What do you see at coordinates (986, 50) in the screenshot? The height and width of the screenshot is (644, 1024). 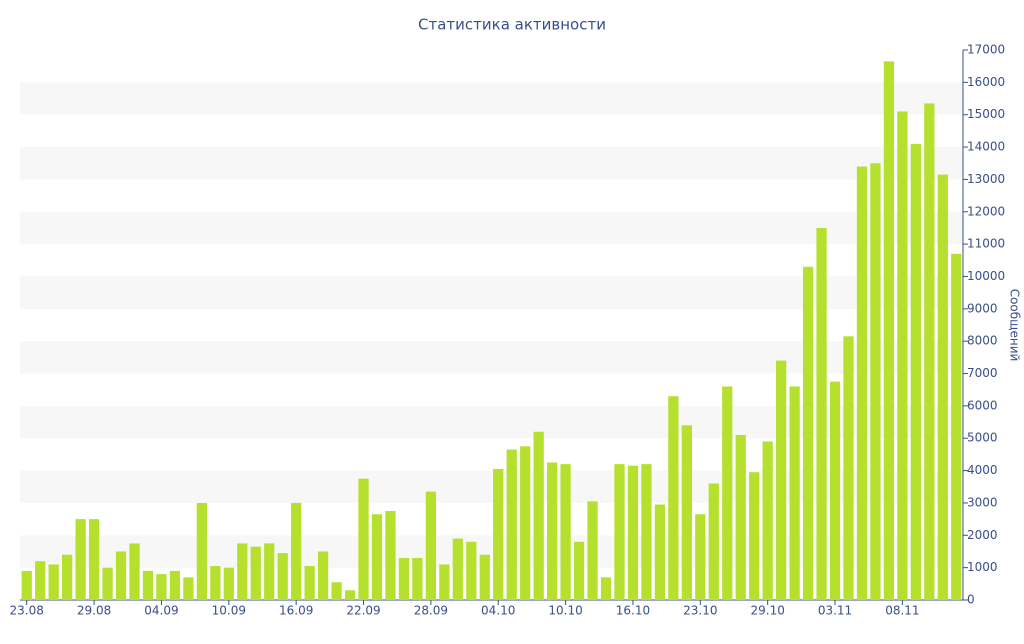 I see `y-tick-label: 17000` at bounding box center [986, 50].